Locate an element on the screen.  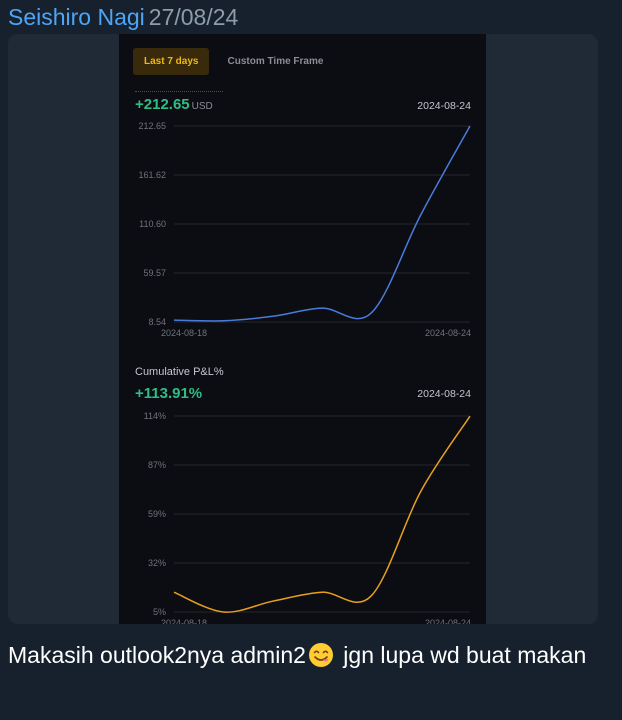
pnl-unit: USD is located at coordinates (202, 106).